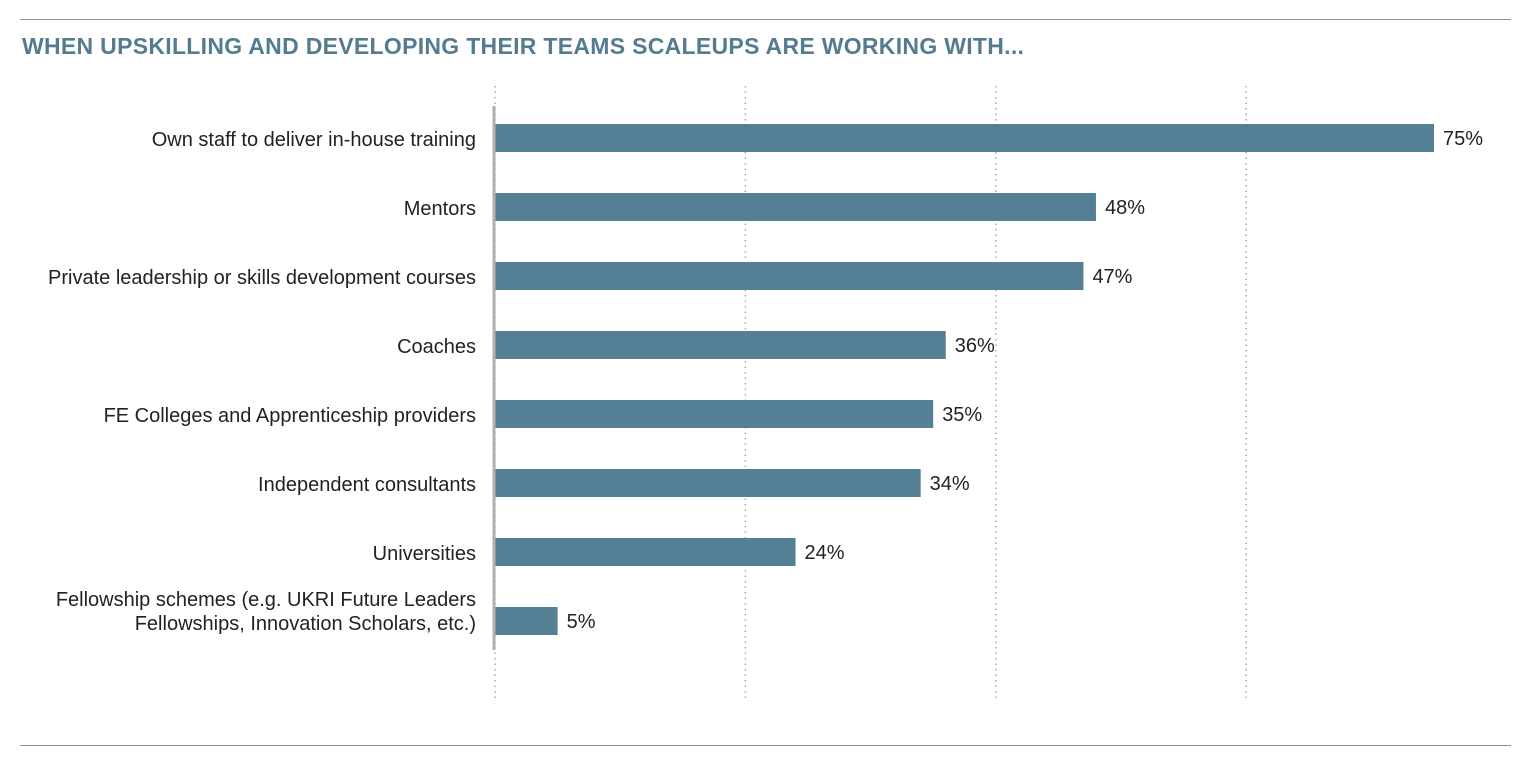 The height and width of the screenshot is (770, 1529). I want to click on value-label-0: 75%, so click(1463, 139).